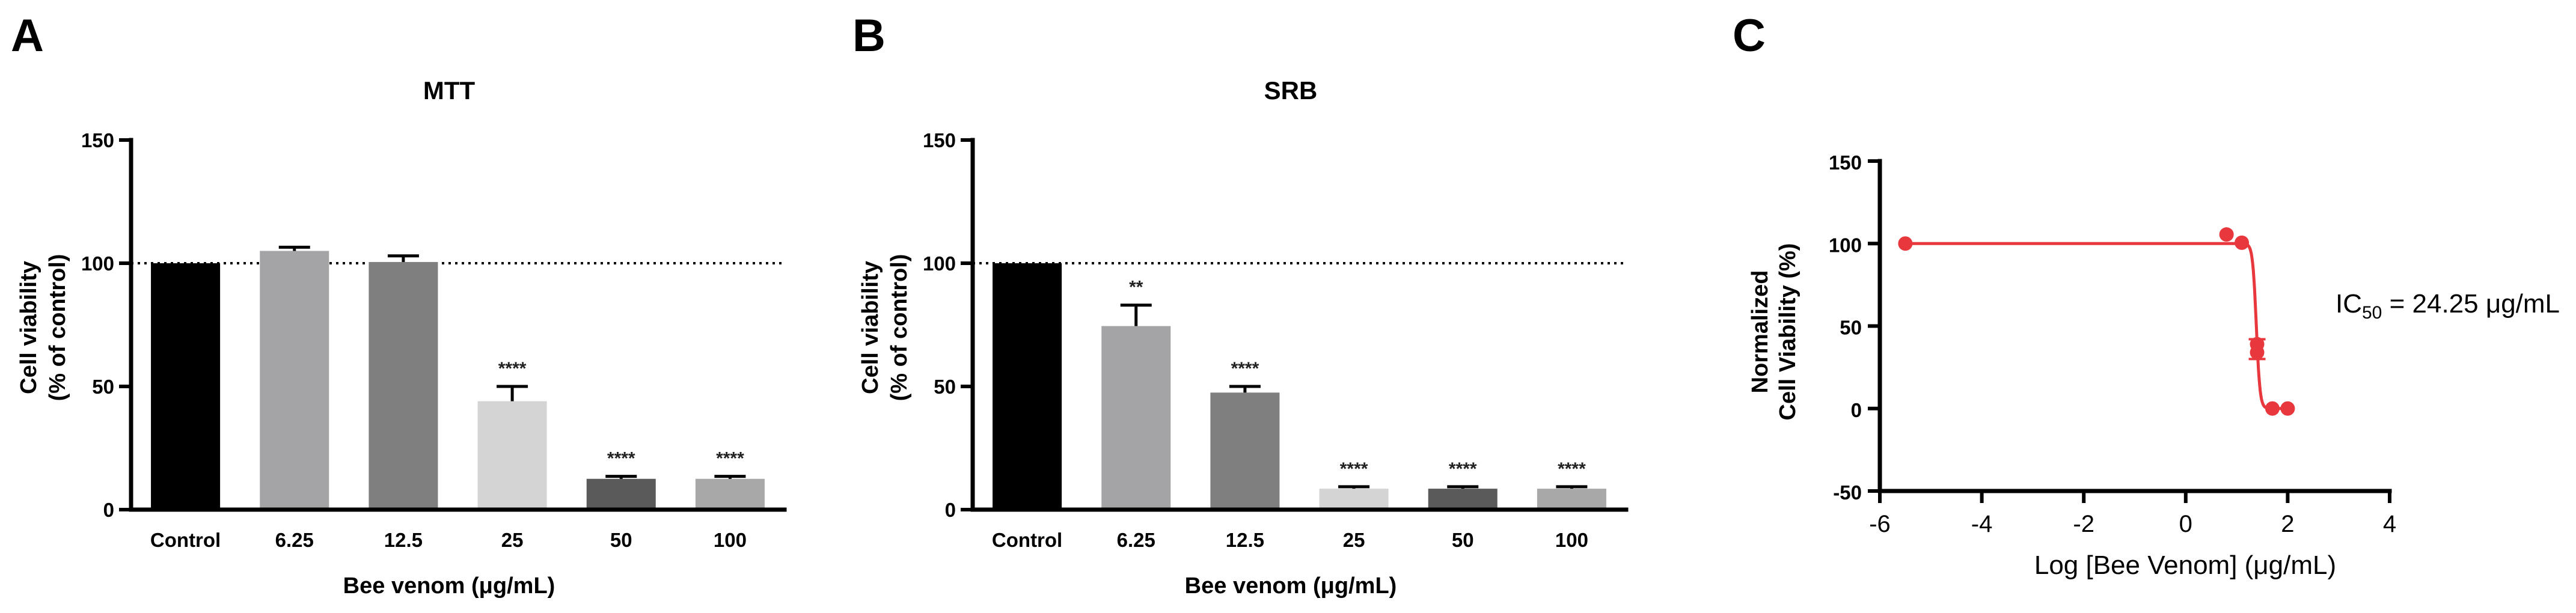 The width and height of the screenshot is (2576, 613). I want to click on x-tick-label-4: 2, so click(2287, 524).